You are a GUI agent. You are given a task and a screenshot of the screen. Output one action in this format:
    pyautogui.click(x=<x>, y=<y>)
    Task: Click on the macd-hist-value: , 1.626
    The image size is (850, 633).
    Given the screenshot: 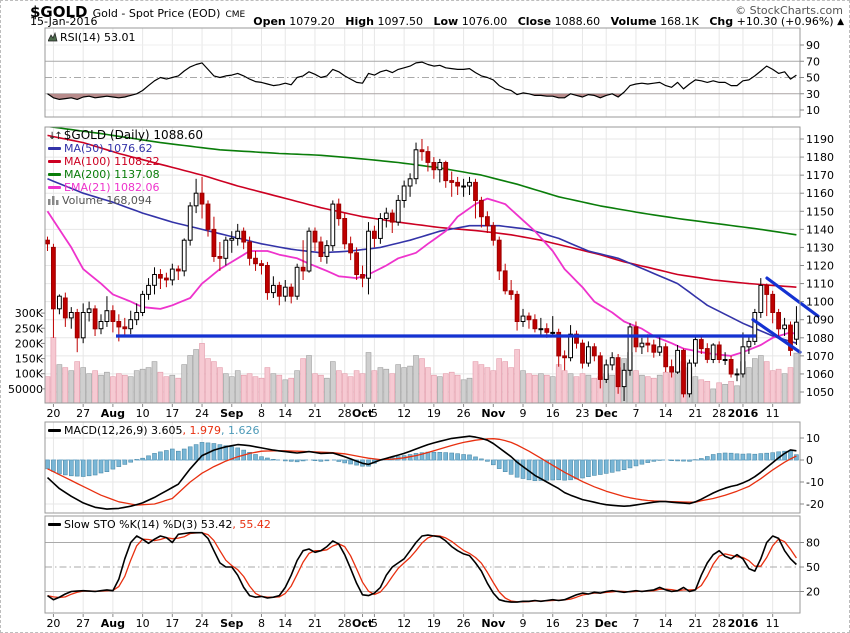 What is the action you would take?
    pyautogui.click(x=240, y=430)
    